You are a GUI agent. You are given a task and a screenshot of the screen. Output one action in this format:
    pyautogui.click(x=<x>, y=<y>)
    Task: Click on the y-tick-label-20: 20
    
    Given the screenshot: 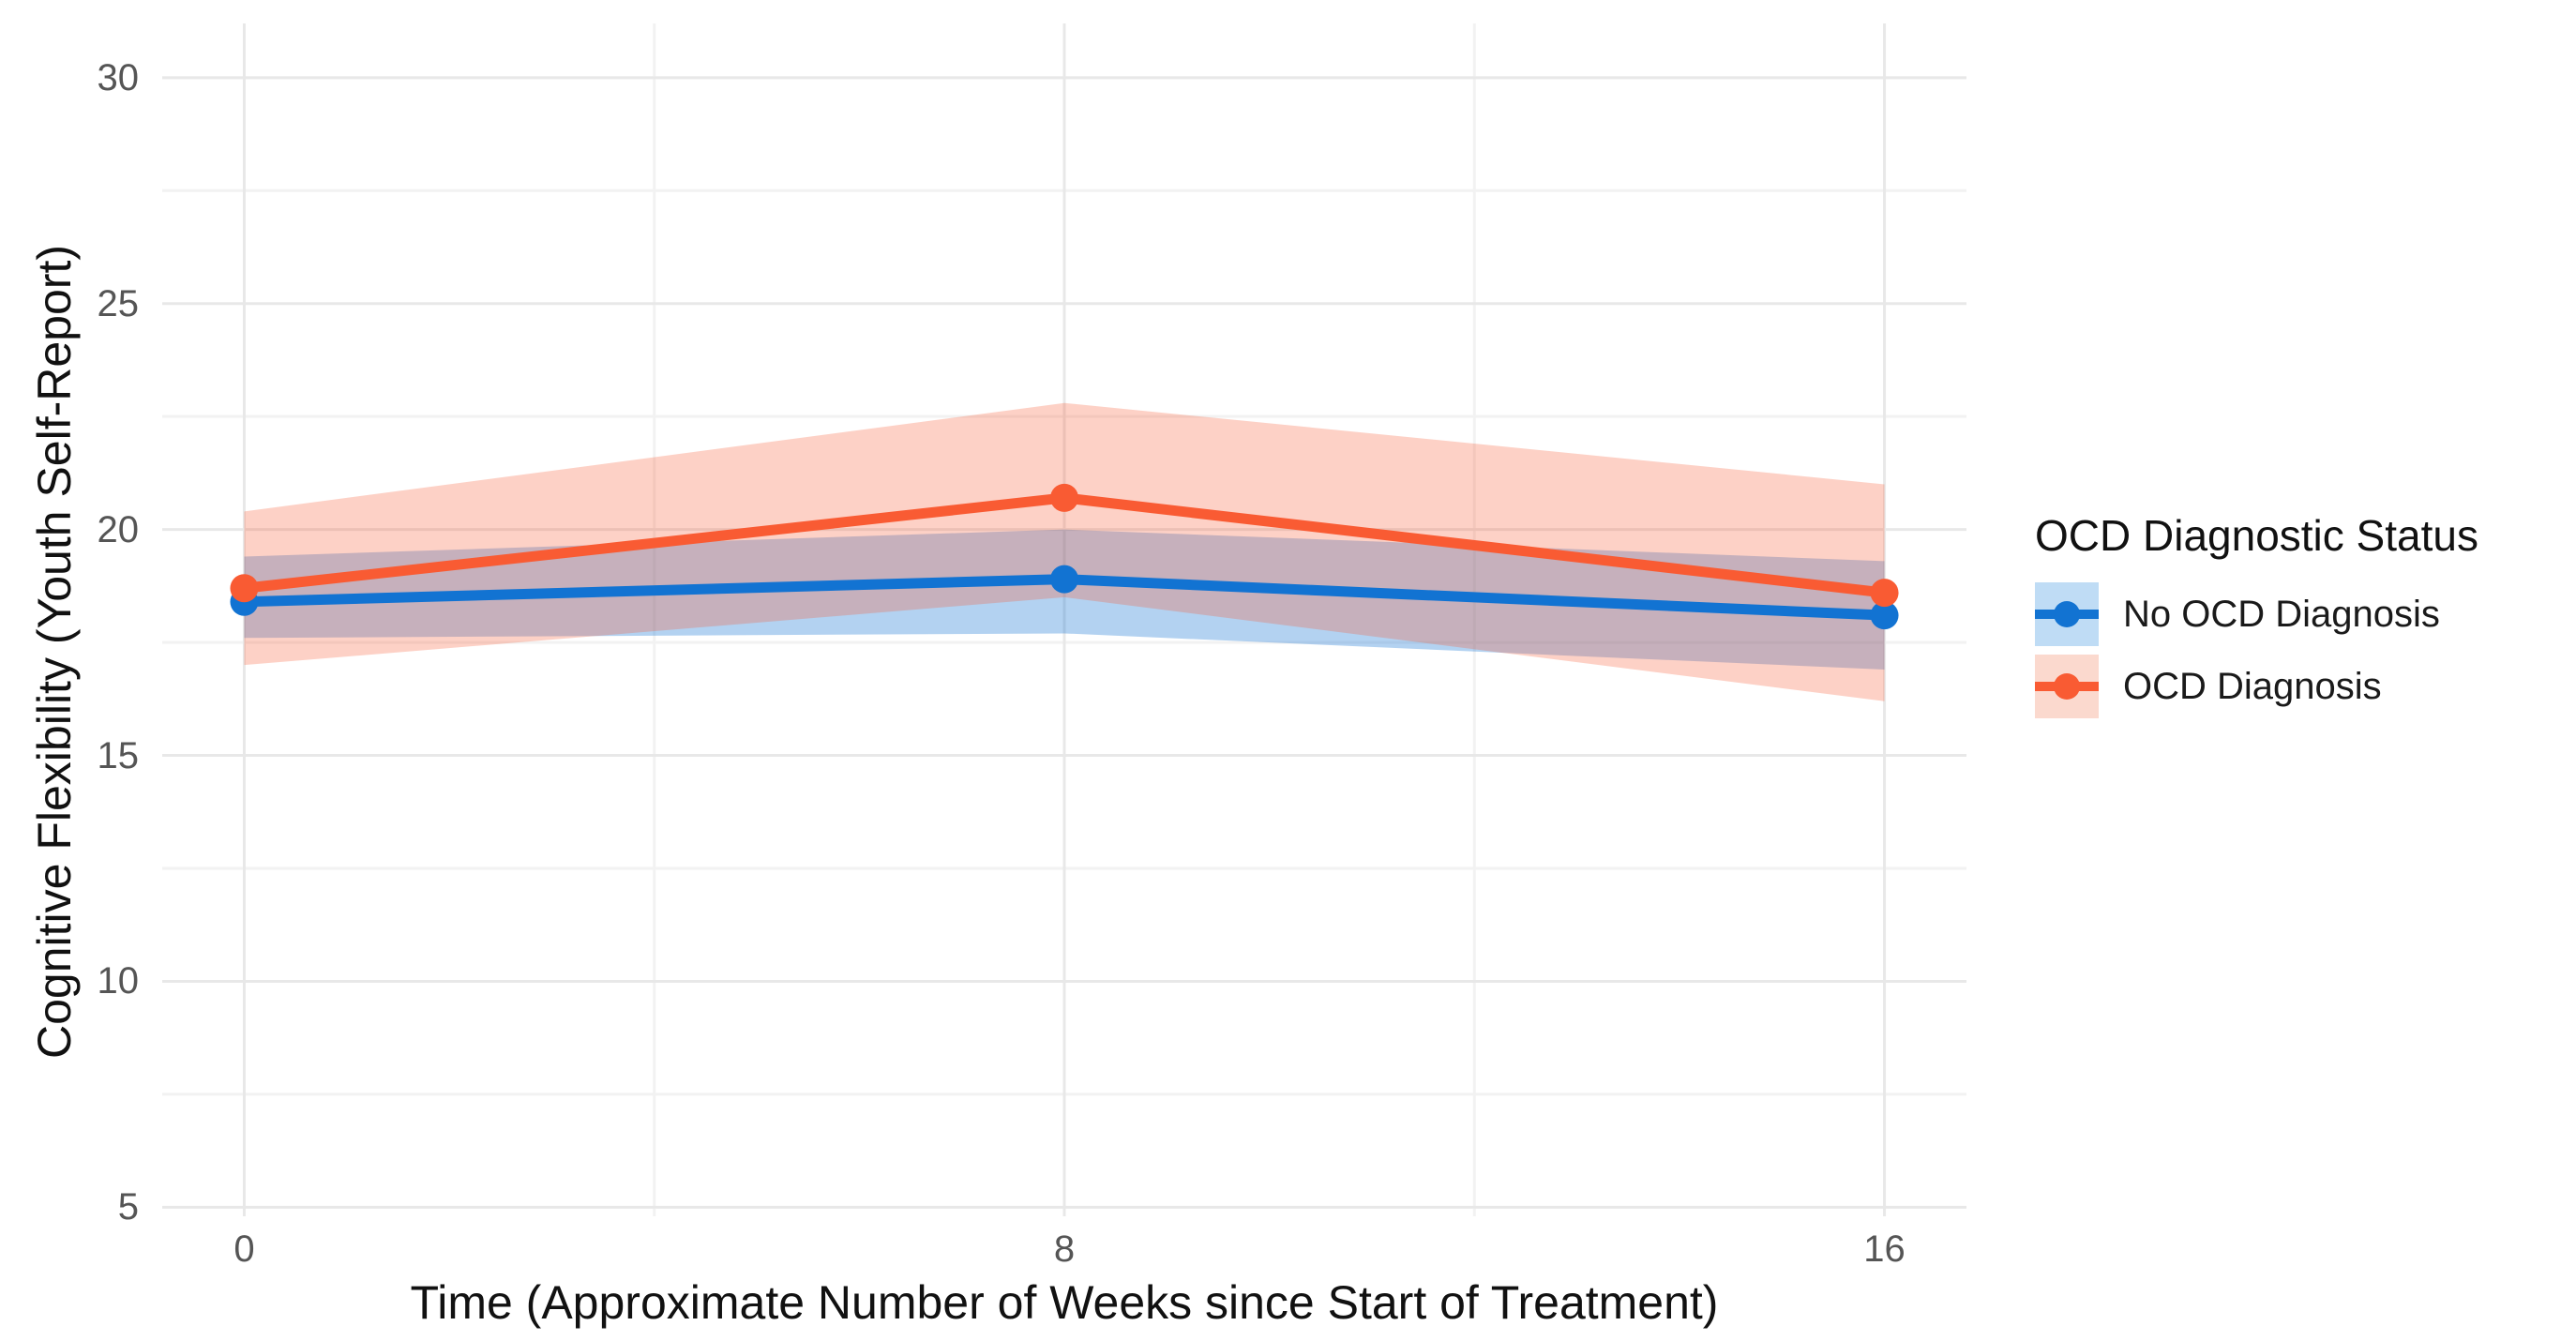 What is the action you would take?
    pyautogui.click(x=118, y=529)
    